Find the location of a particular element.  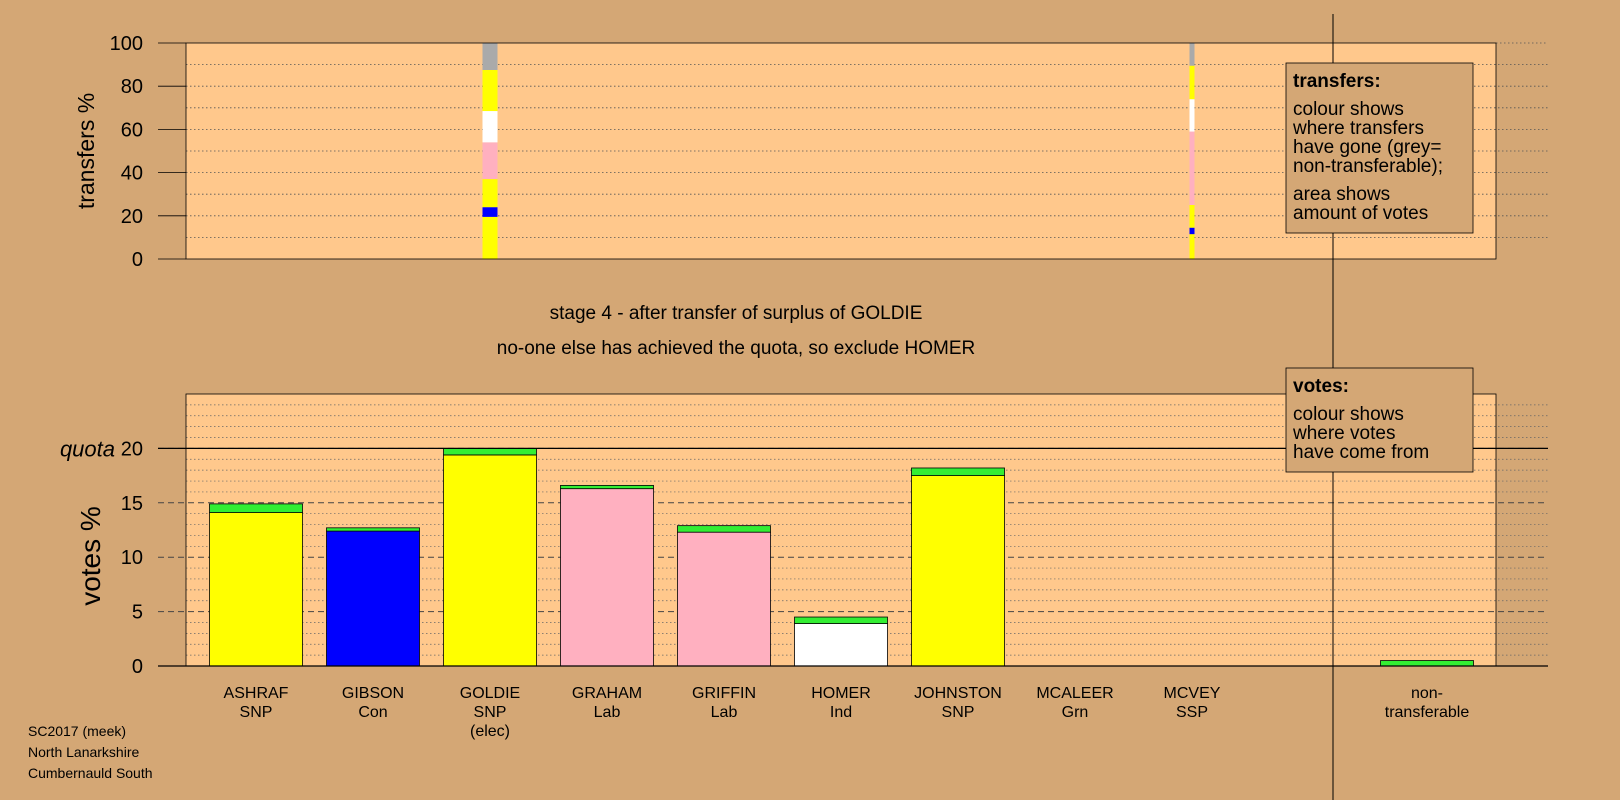

transfers-legend-line: area shows is located at coordinates (1341, 194).